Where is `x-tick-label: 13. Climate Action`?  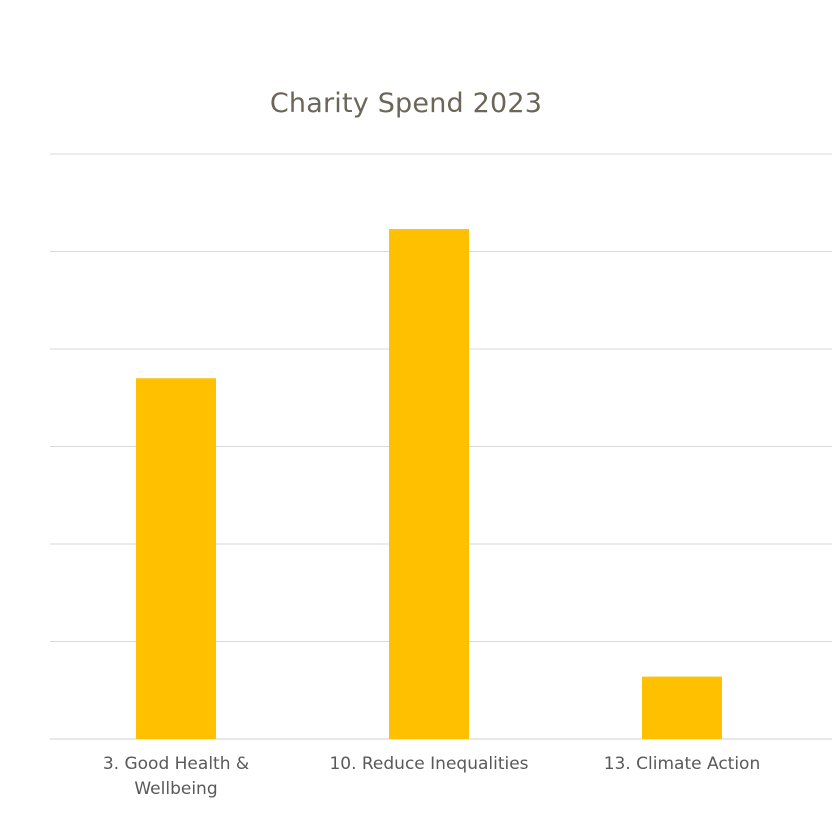 x-tick-label: 13. Climate Action is located at coordinates (682, 764).